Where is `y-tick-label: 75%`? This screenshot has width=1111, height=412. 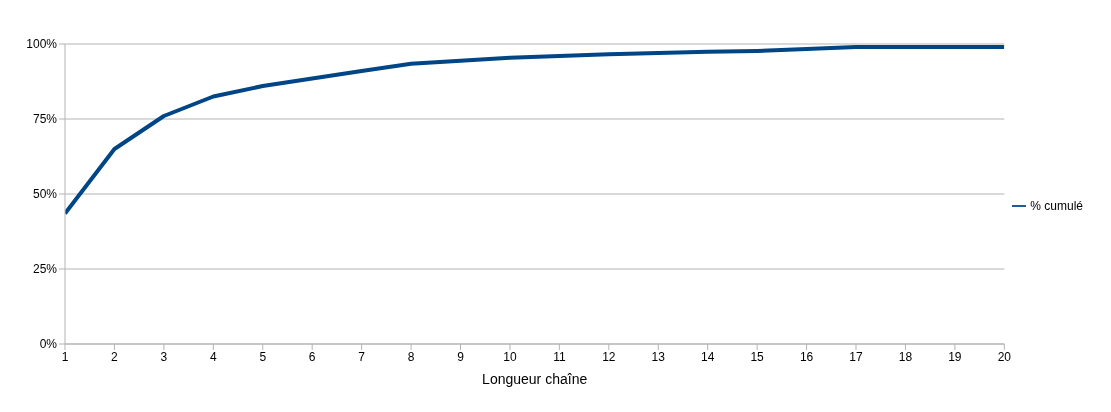 y-tick-label: 75% is located at coordinates (45, 119).